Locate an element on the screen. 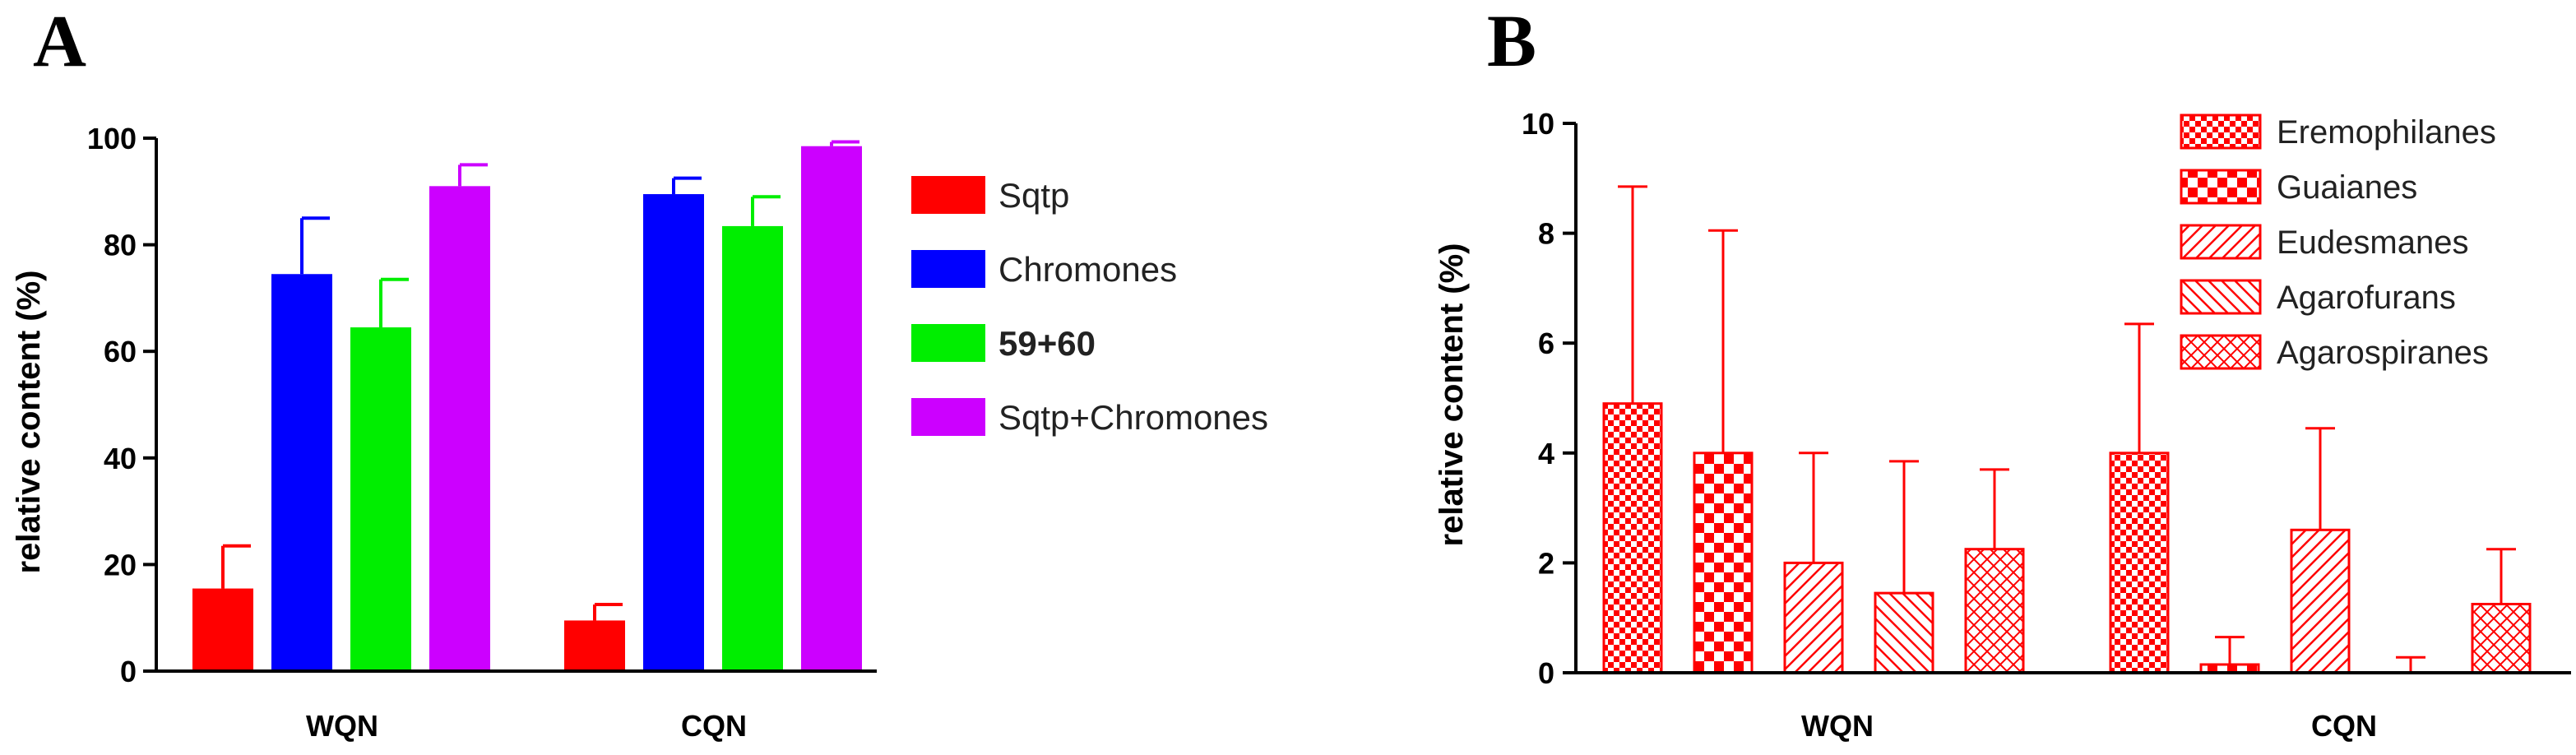  bar-b-guaianes-wqn is located at coordinates (1724, 563).